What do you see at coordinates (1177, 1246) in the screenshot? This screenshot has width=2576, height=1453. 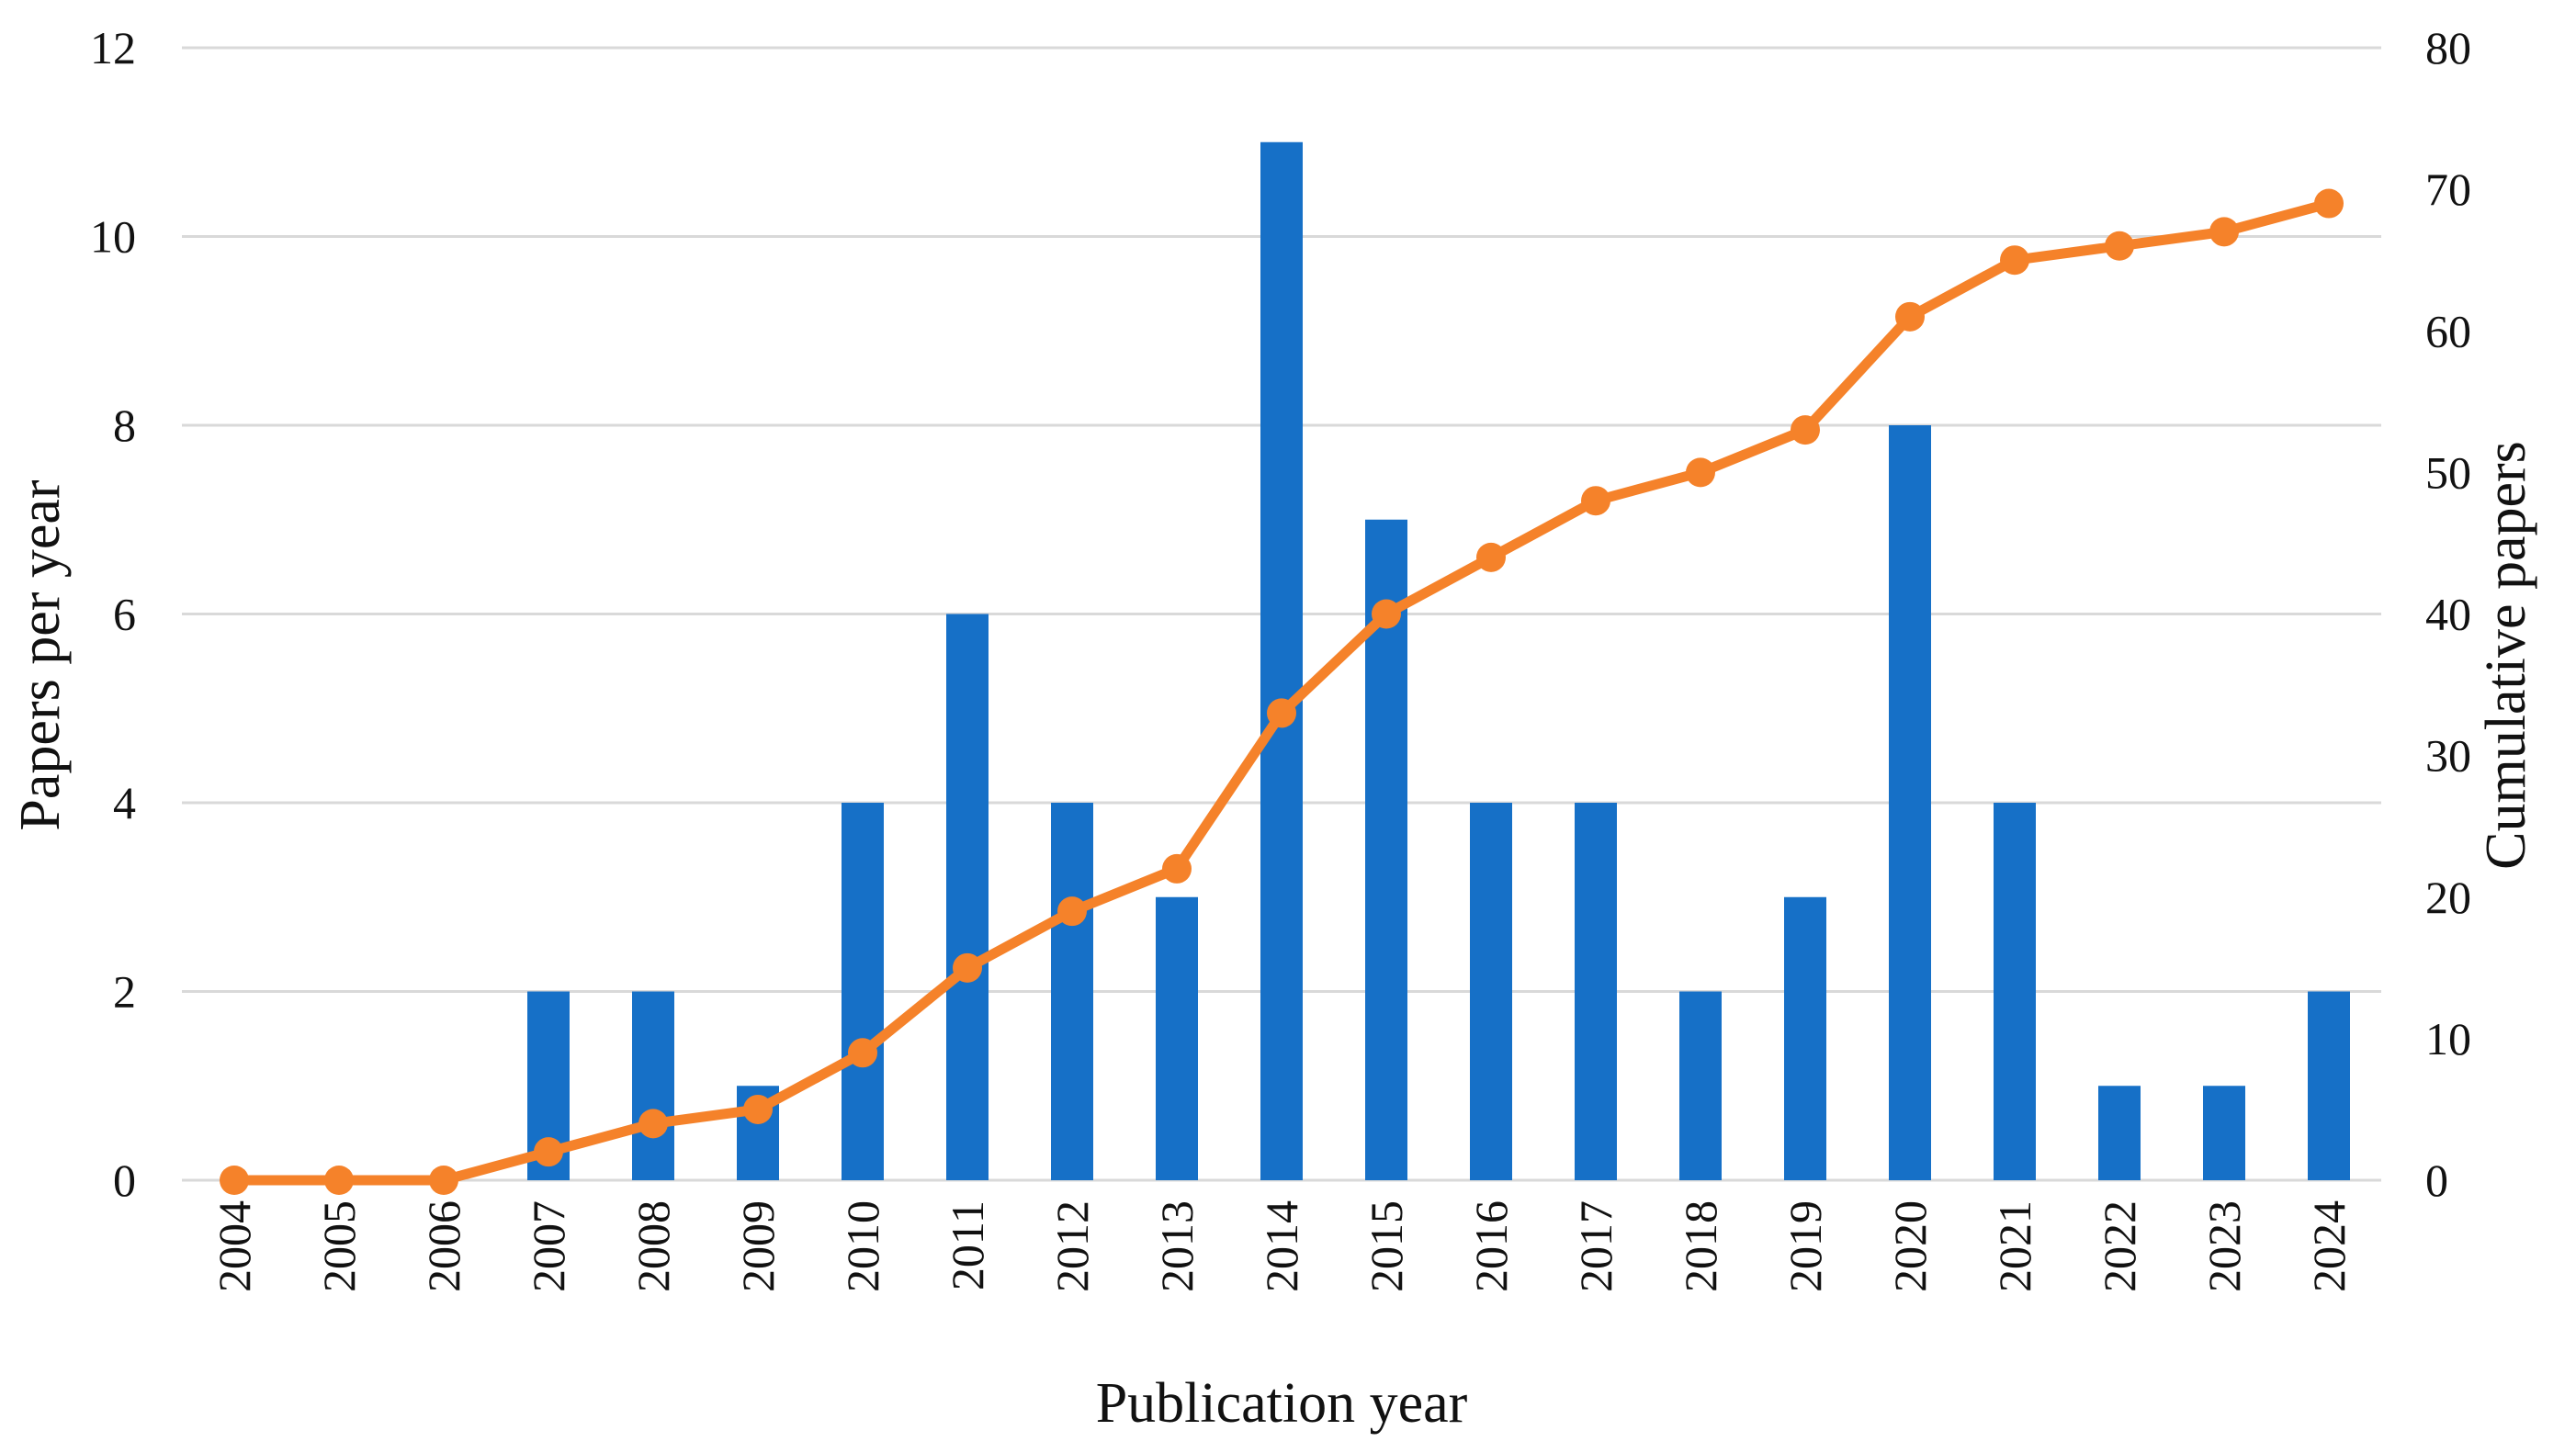 I see `x-tick-label: 2013` at bounding box center [1177, 1246].